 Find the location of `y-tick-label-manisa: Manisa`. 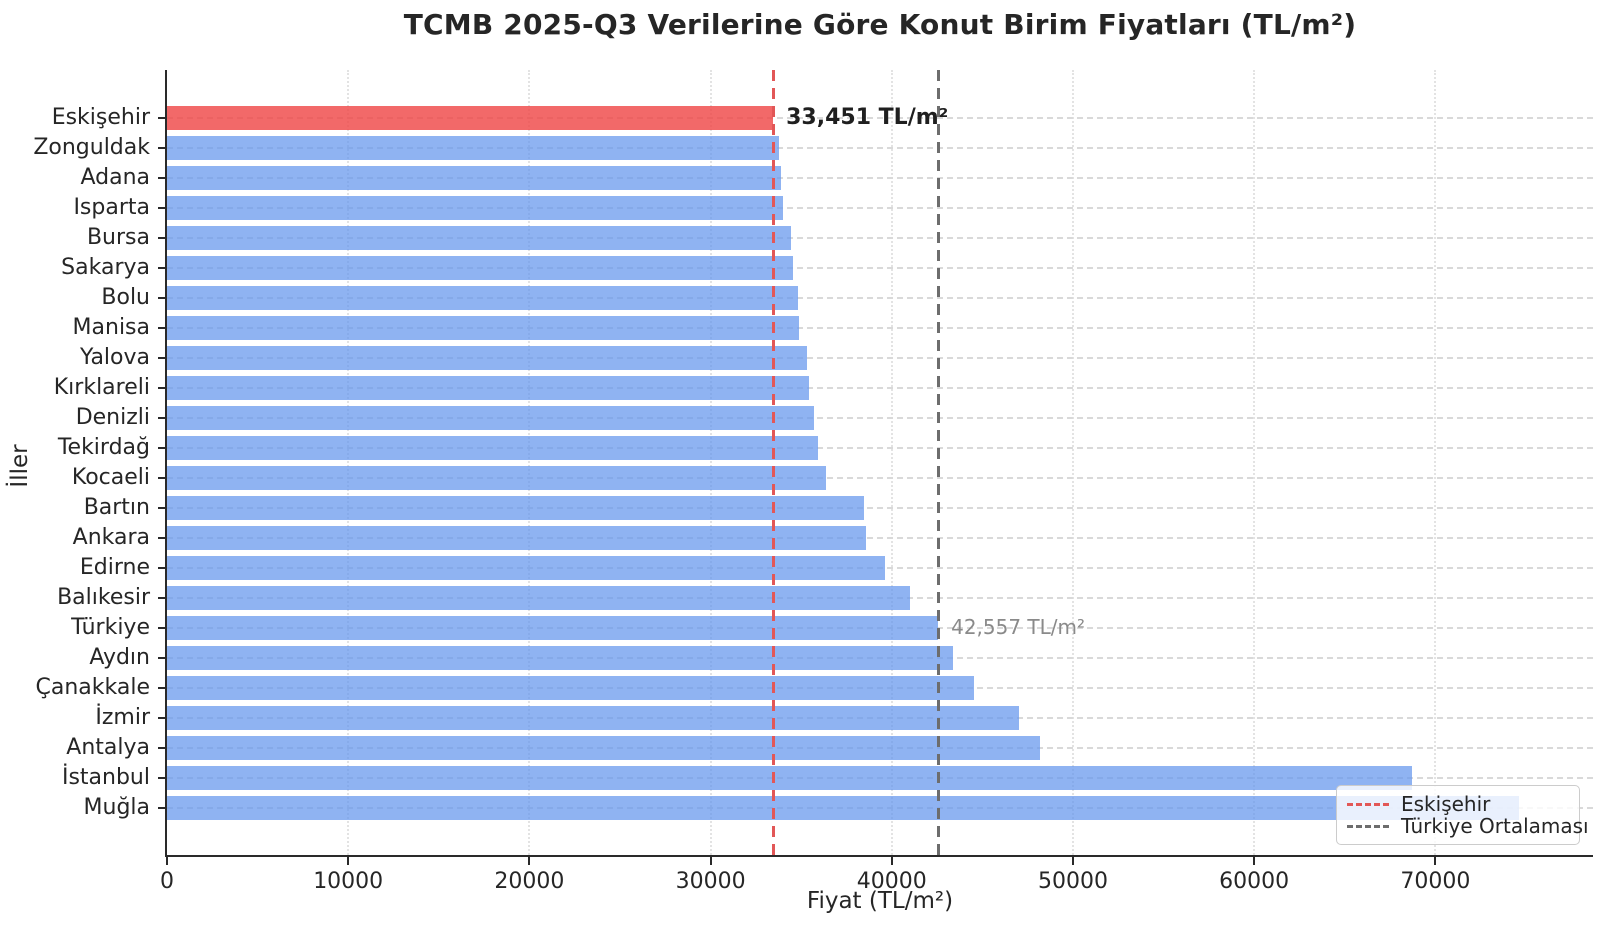

y-tick-label-manisa: Manisa is located at coordinates (111, 327).